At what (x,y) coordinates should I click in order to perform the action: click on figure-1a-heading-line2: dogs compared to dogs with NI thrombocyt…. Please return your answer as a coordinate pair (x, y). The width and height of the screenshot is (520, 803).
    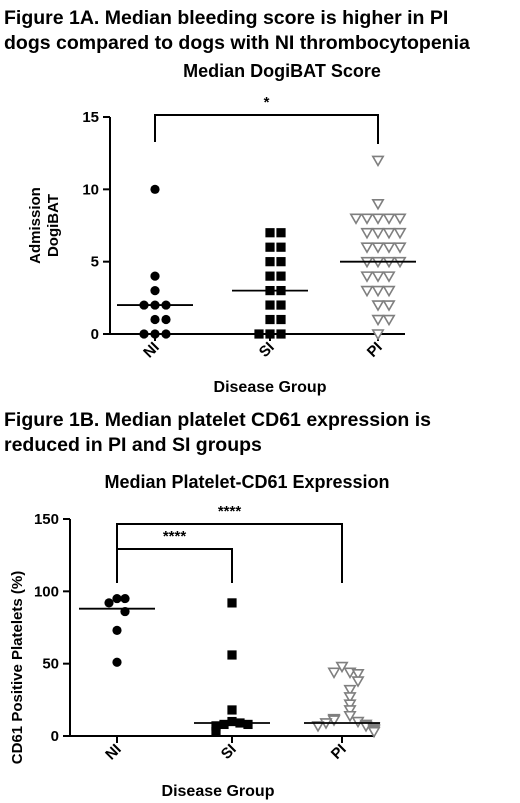
    Looking at the image, I should click on (237, 43).